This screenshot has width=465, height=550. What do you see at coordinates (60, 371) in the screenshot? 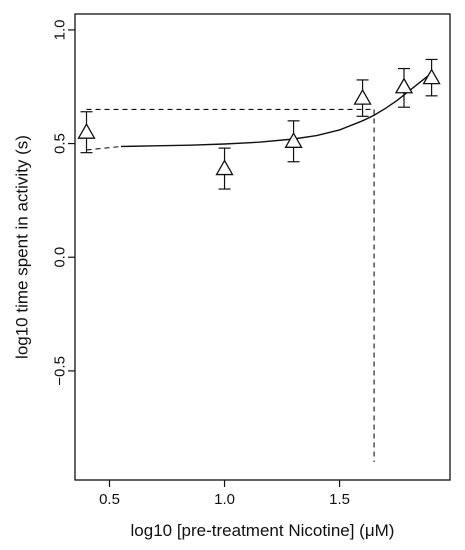
I see `y-tick-label: −0.5` at bounding box center [60, 371].